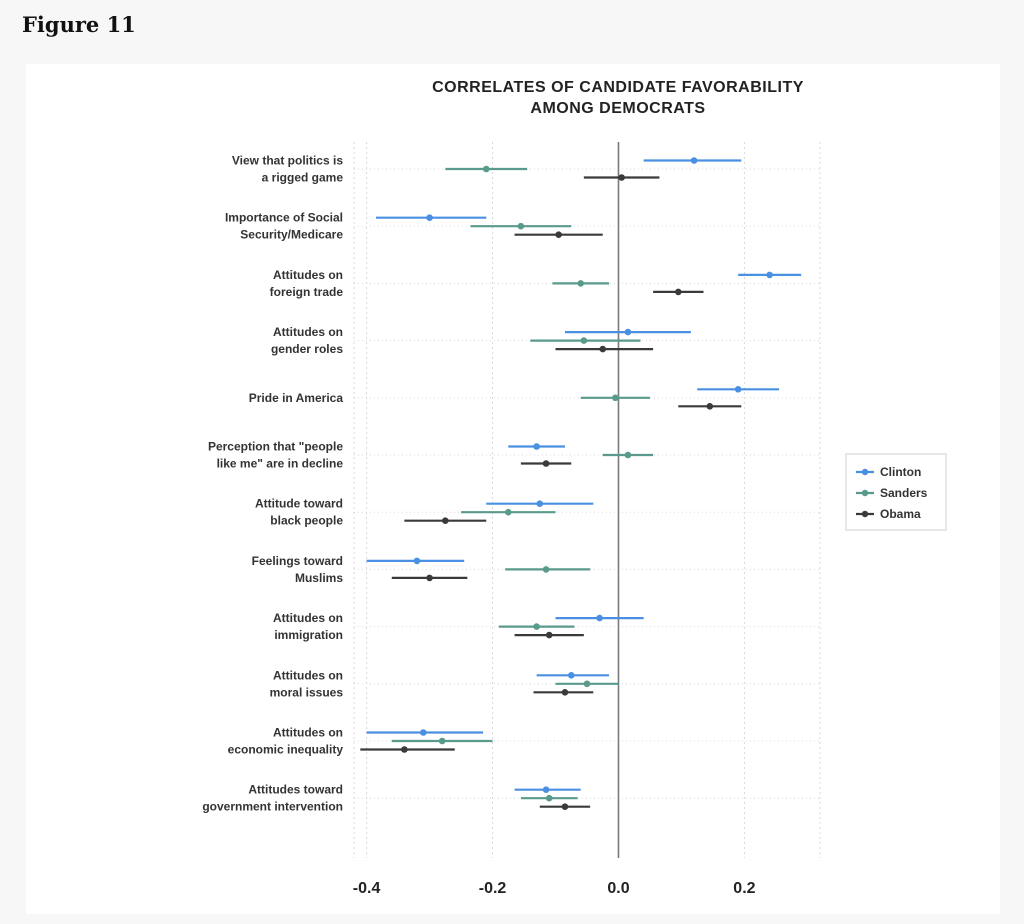 Image resolution: width=1024 pixels, height=924 pixels. I want to click on category-label: Muslims, so click(319, 578).